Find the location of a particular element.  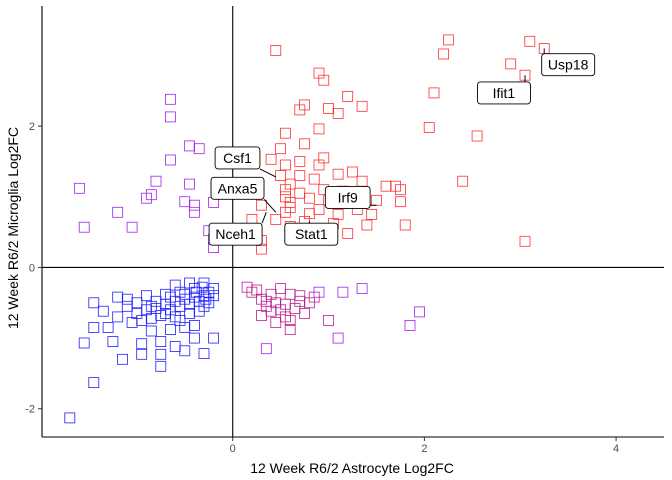

x-tick-label: 2 is located at coordinates (424, 449).